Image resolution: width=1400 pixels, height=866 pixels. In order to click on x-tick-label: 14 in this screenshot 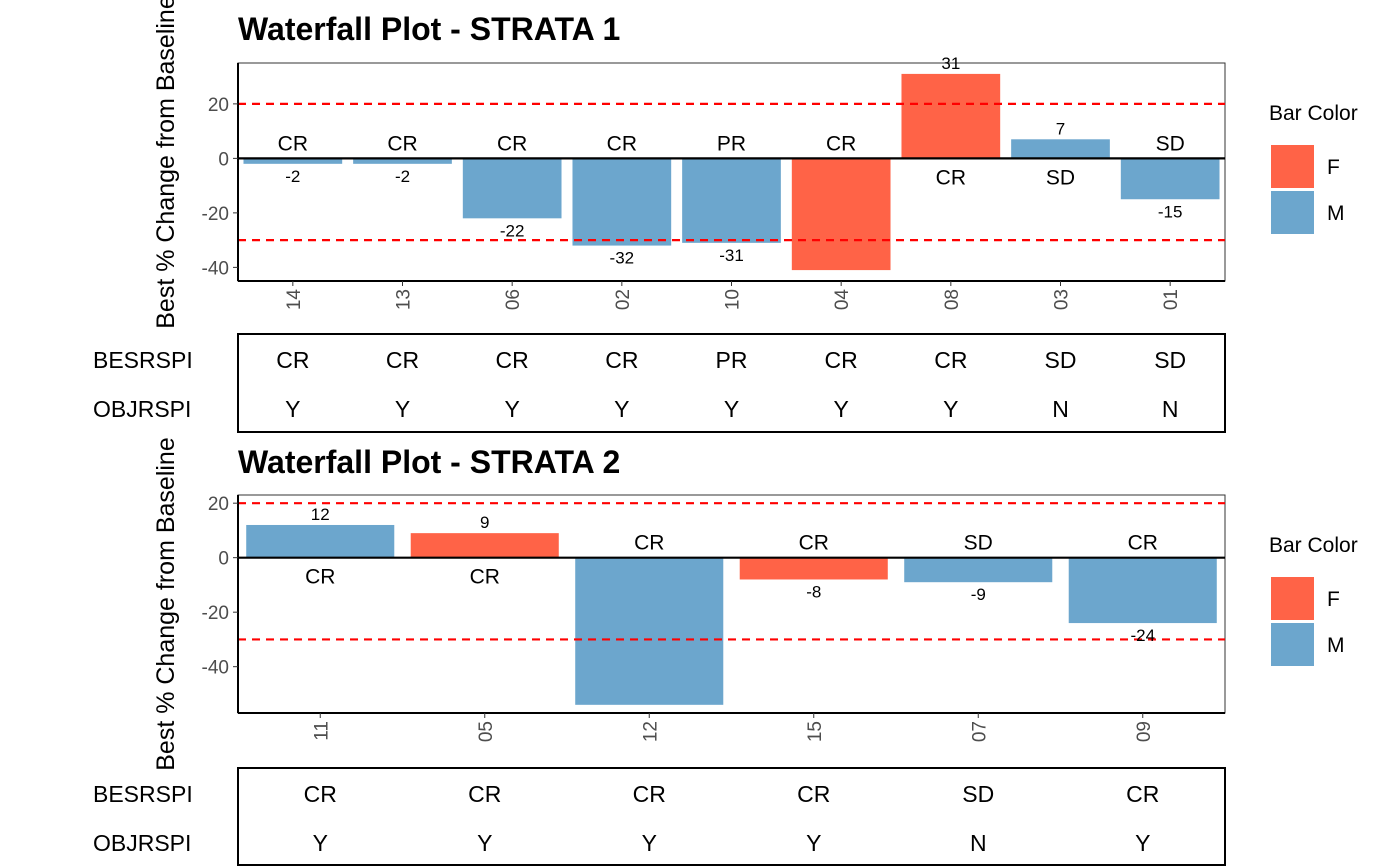, I will do `click(294, 300)`.